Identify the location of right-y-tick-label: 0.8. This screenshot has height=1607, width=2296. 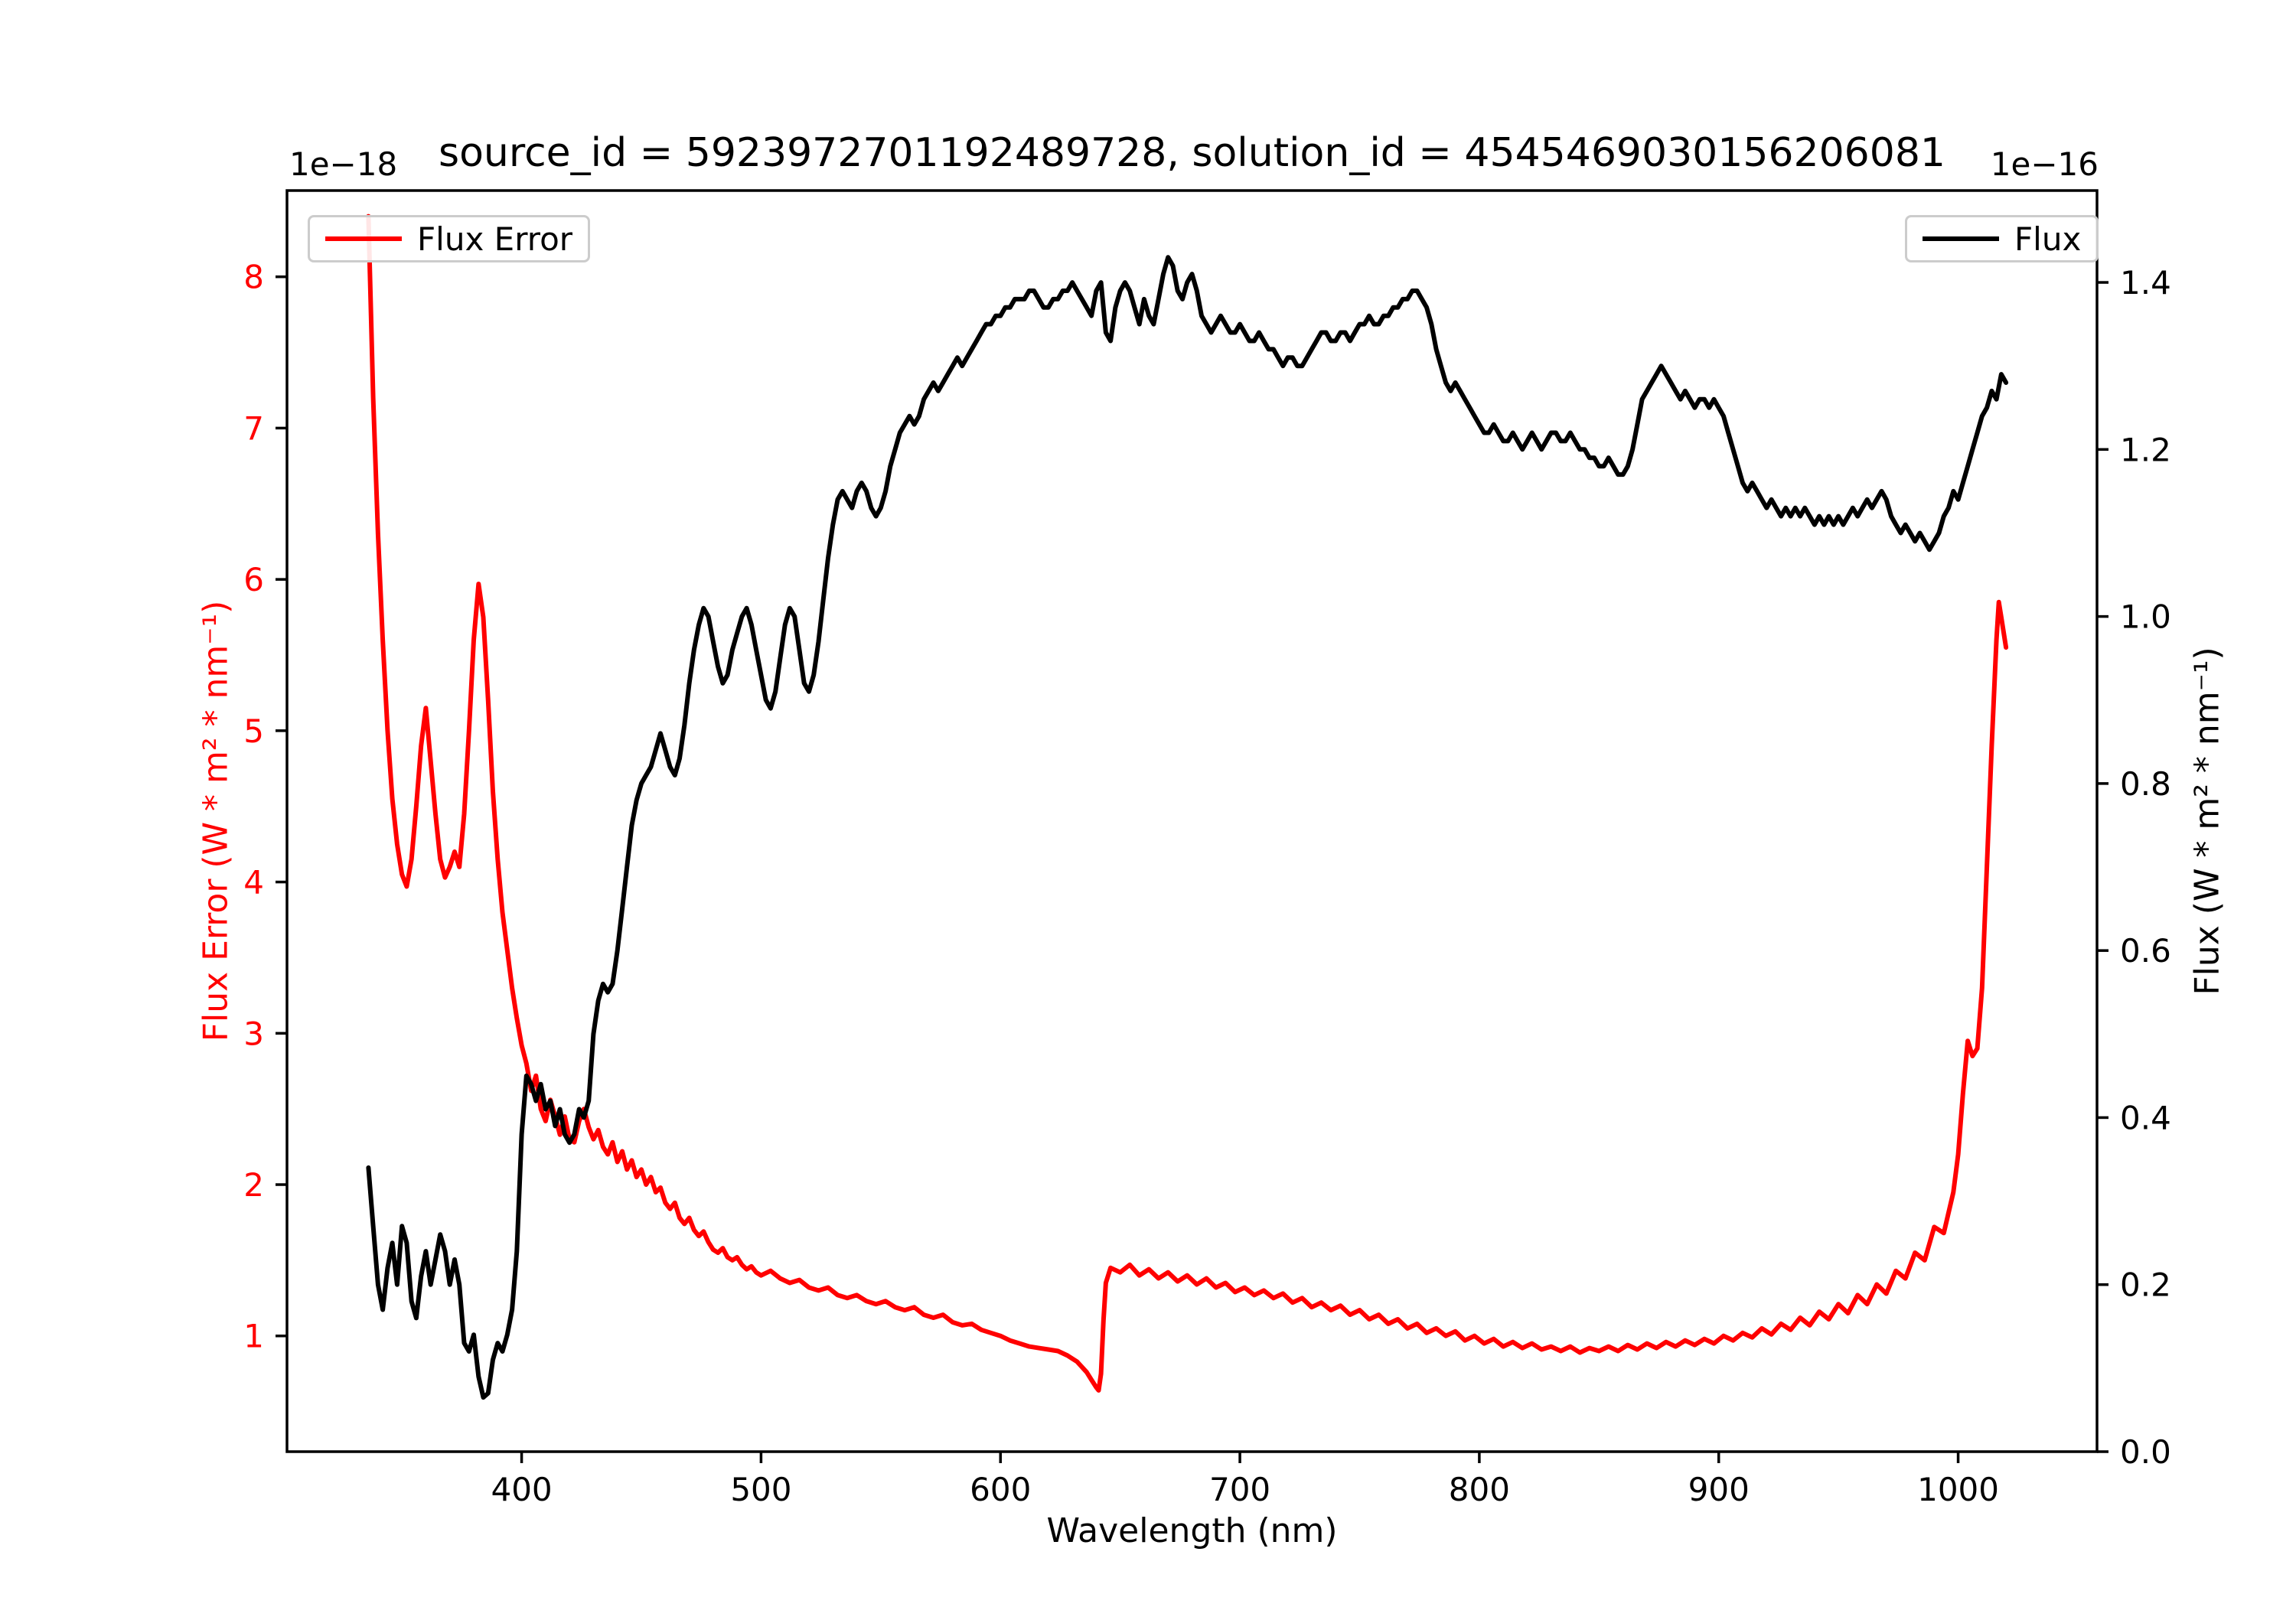
(2145, 784).